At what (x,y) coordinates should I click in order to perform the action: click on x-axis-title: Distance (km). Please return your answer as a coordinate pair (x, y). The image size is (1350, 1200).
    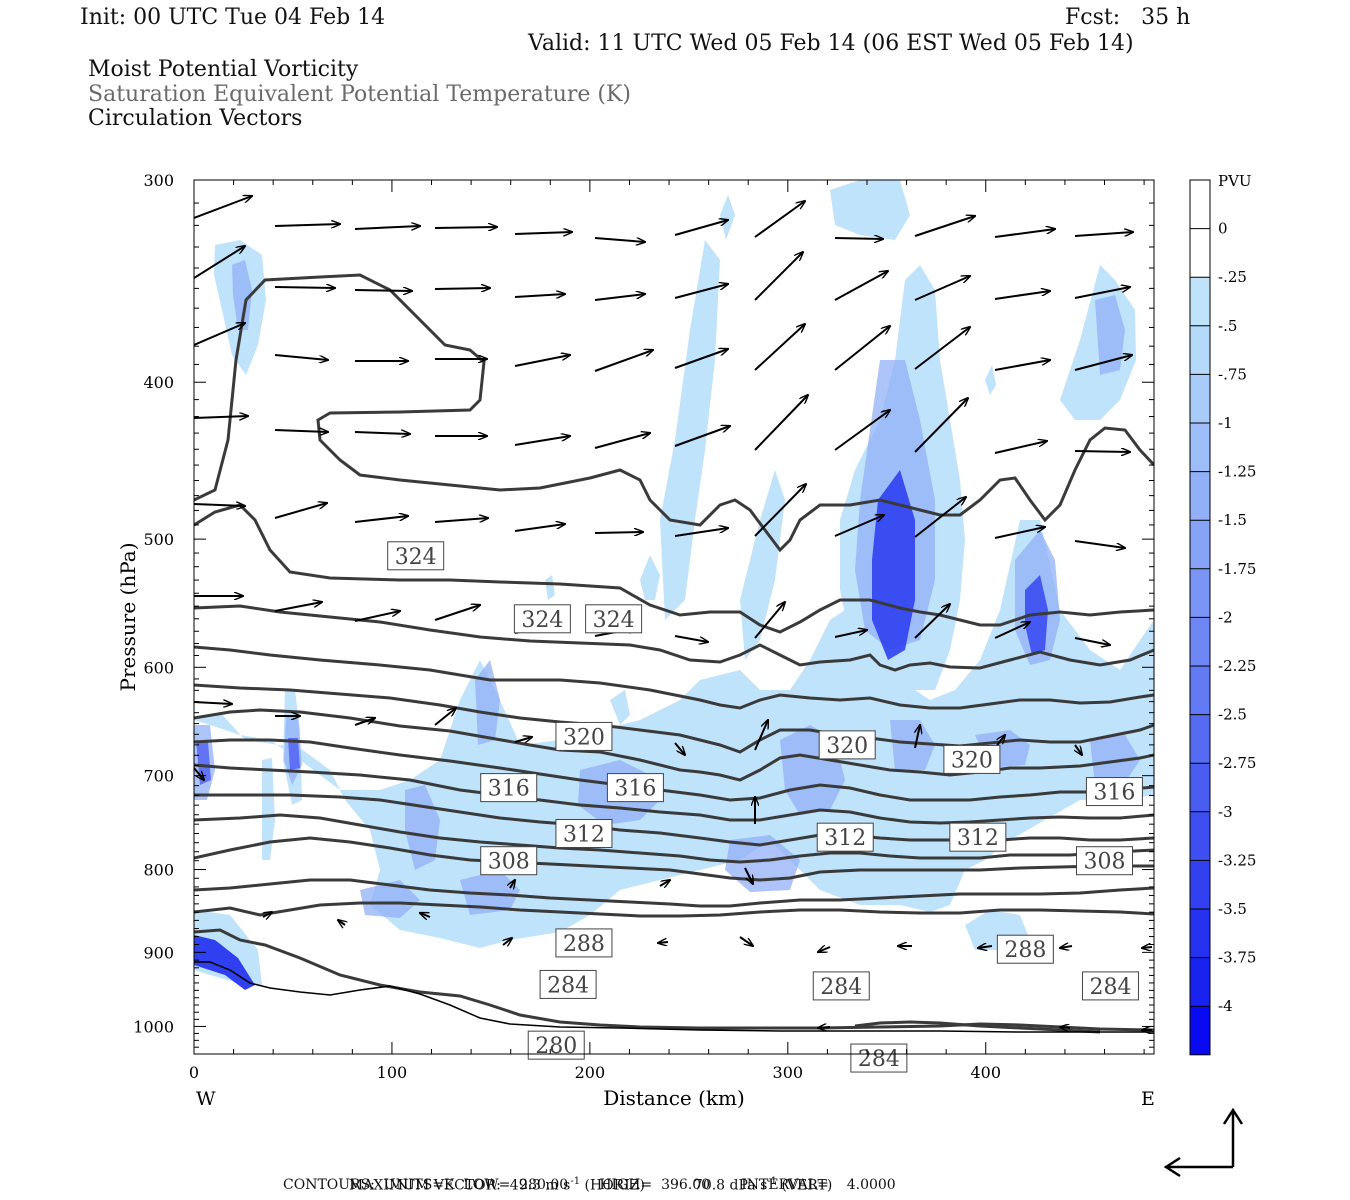
    Looking at the image, I should click on (674, 1098).